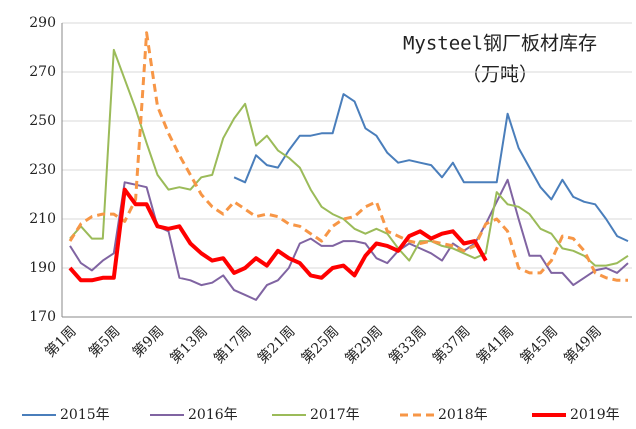  I want to click on legend-label: 2017年, so click(335, 415).